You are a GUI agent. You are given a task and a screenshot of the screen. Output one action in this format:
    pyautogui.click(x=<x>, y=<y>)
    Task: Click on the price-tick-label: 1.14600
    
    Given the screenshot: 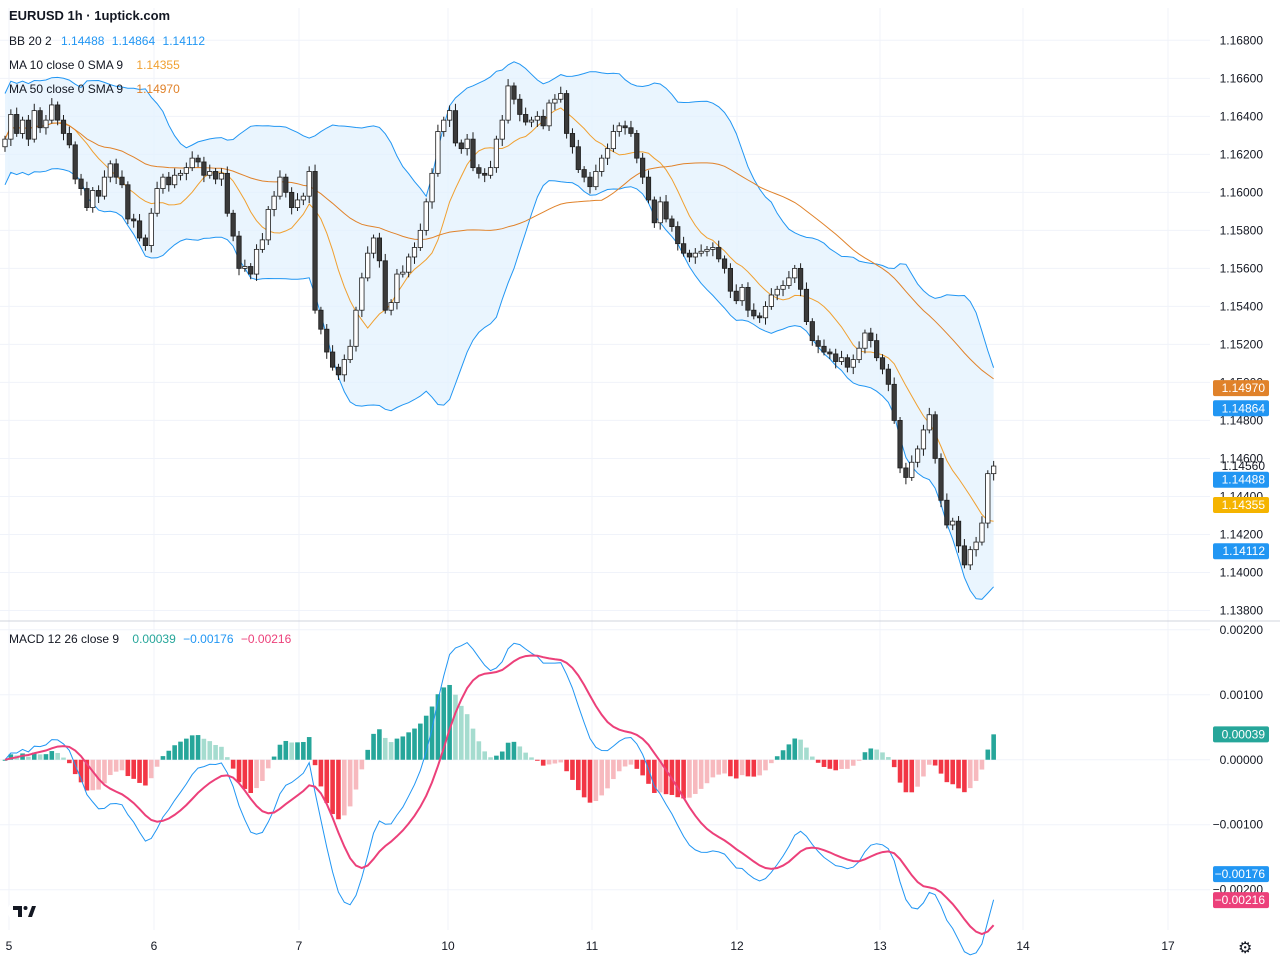 What is the action you would take?
    pyautogui.click(x=1242, y=458)
    